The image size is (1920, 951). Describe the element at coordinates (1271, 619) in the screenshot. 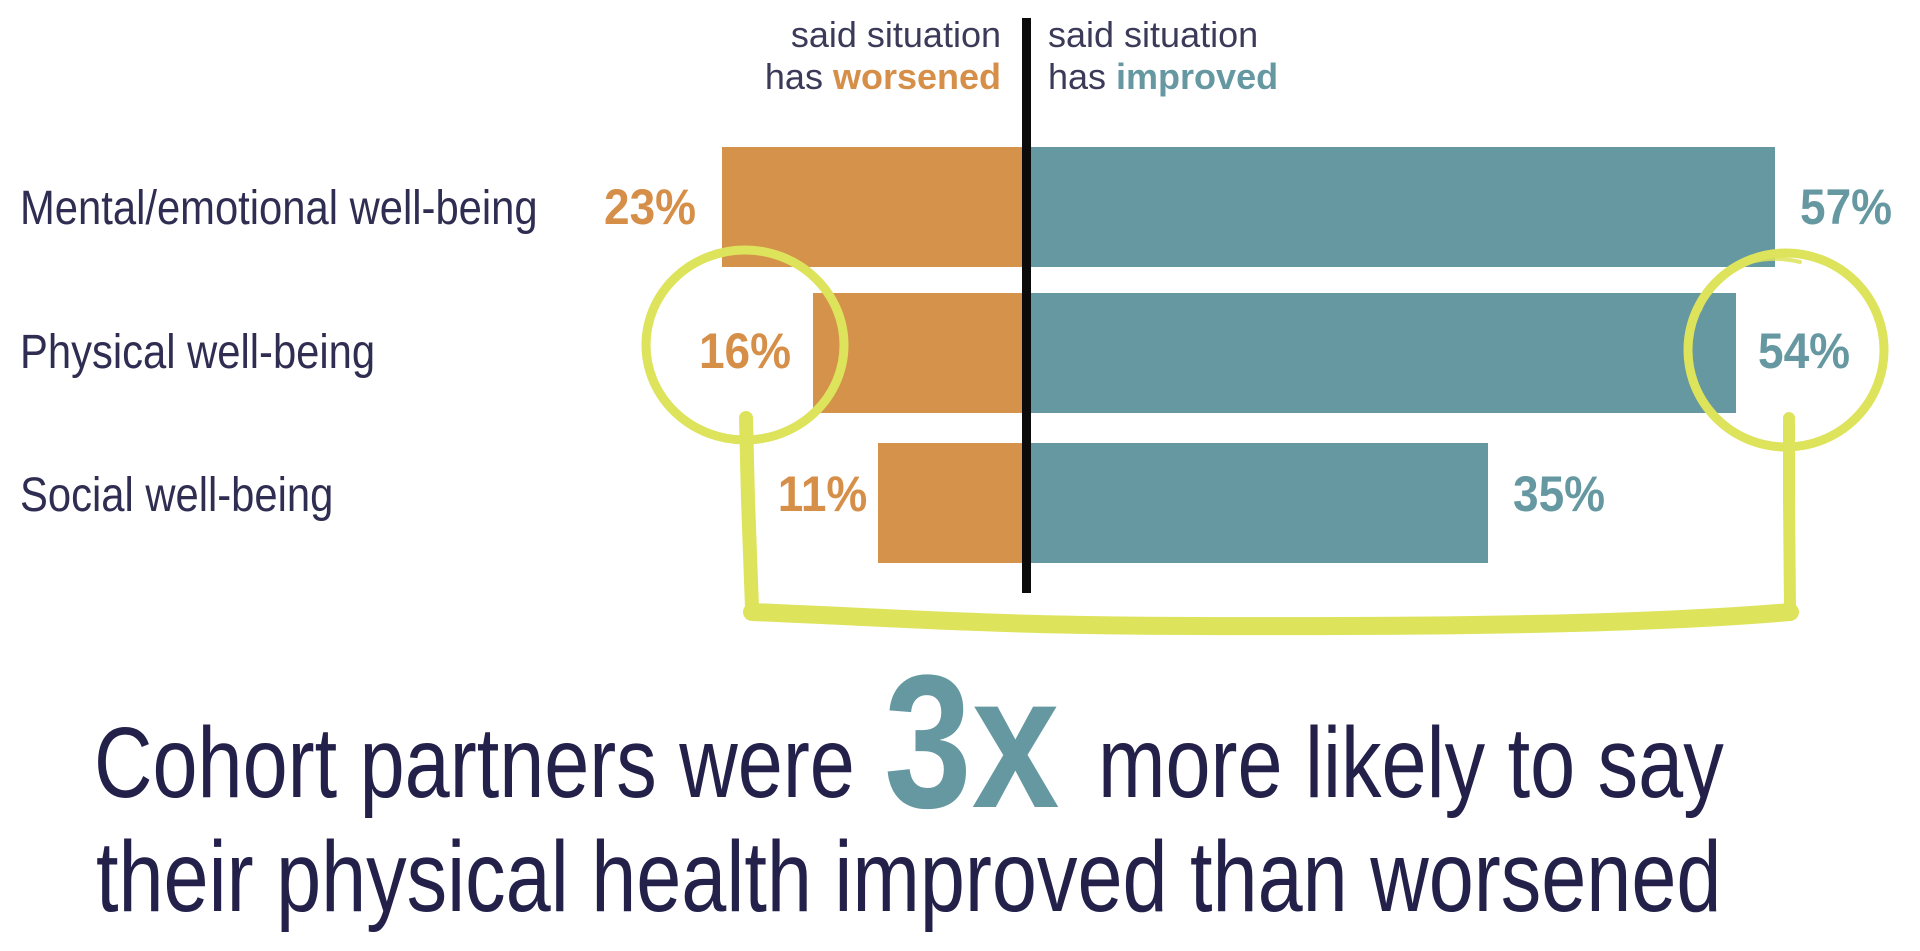

I see `bracket-bottom` at that location.